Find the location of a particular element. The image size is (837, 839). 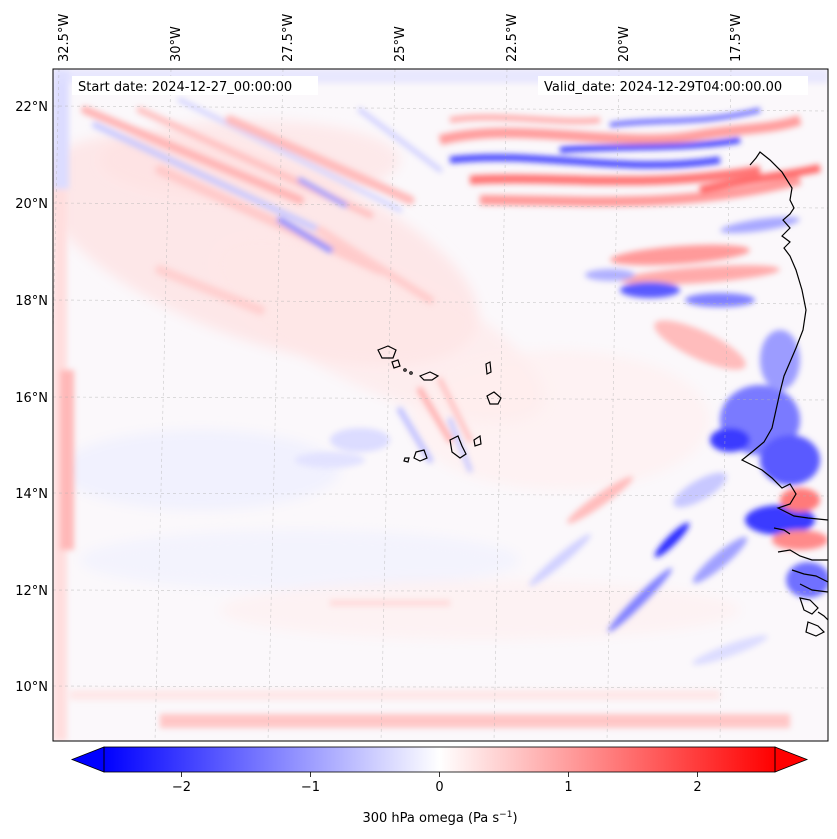

valid-date-text: Valid_date: 2024-12-29T04:00:00.00 is located at coordinates (663, 87).